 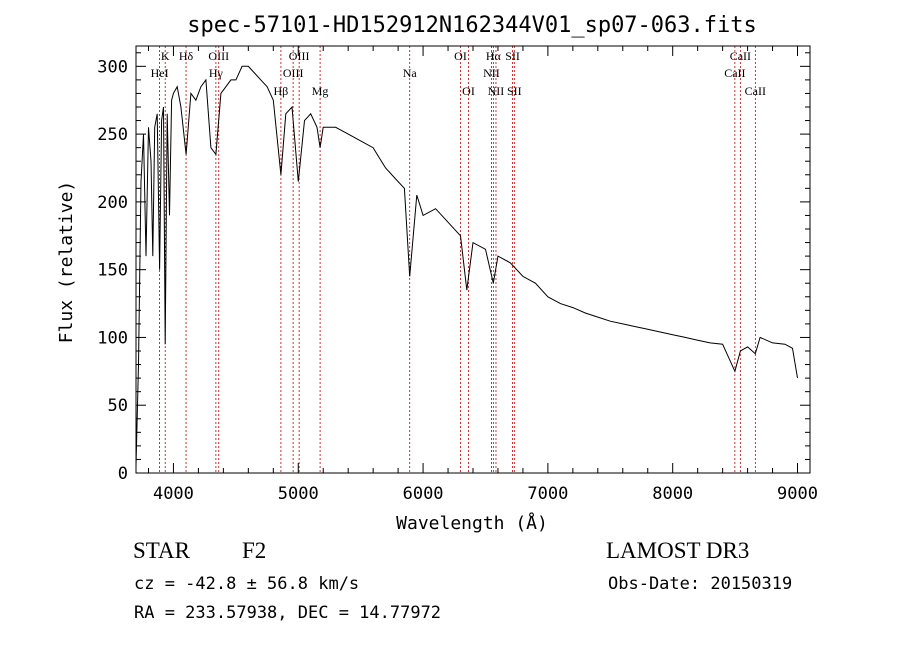 What do you see at coordinates (112, 67) in the screenshot?
I see `y-tick-label: 300` at bounding box center [112, 67].